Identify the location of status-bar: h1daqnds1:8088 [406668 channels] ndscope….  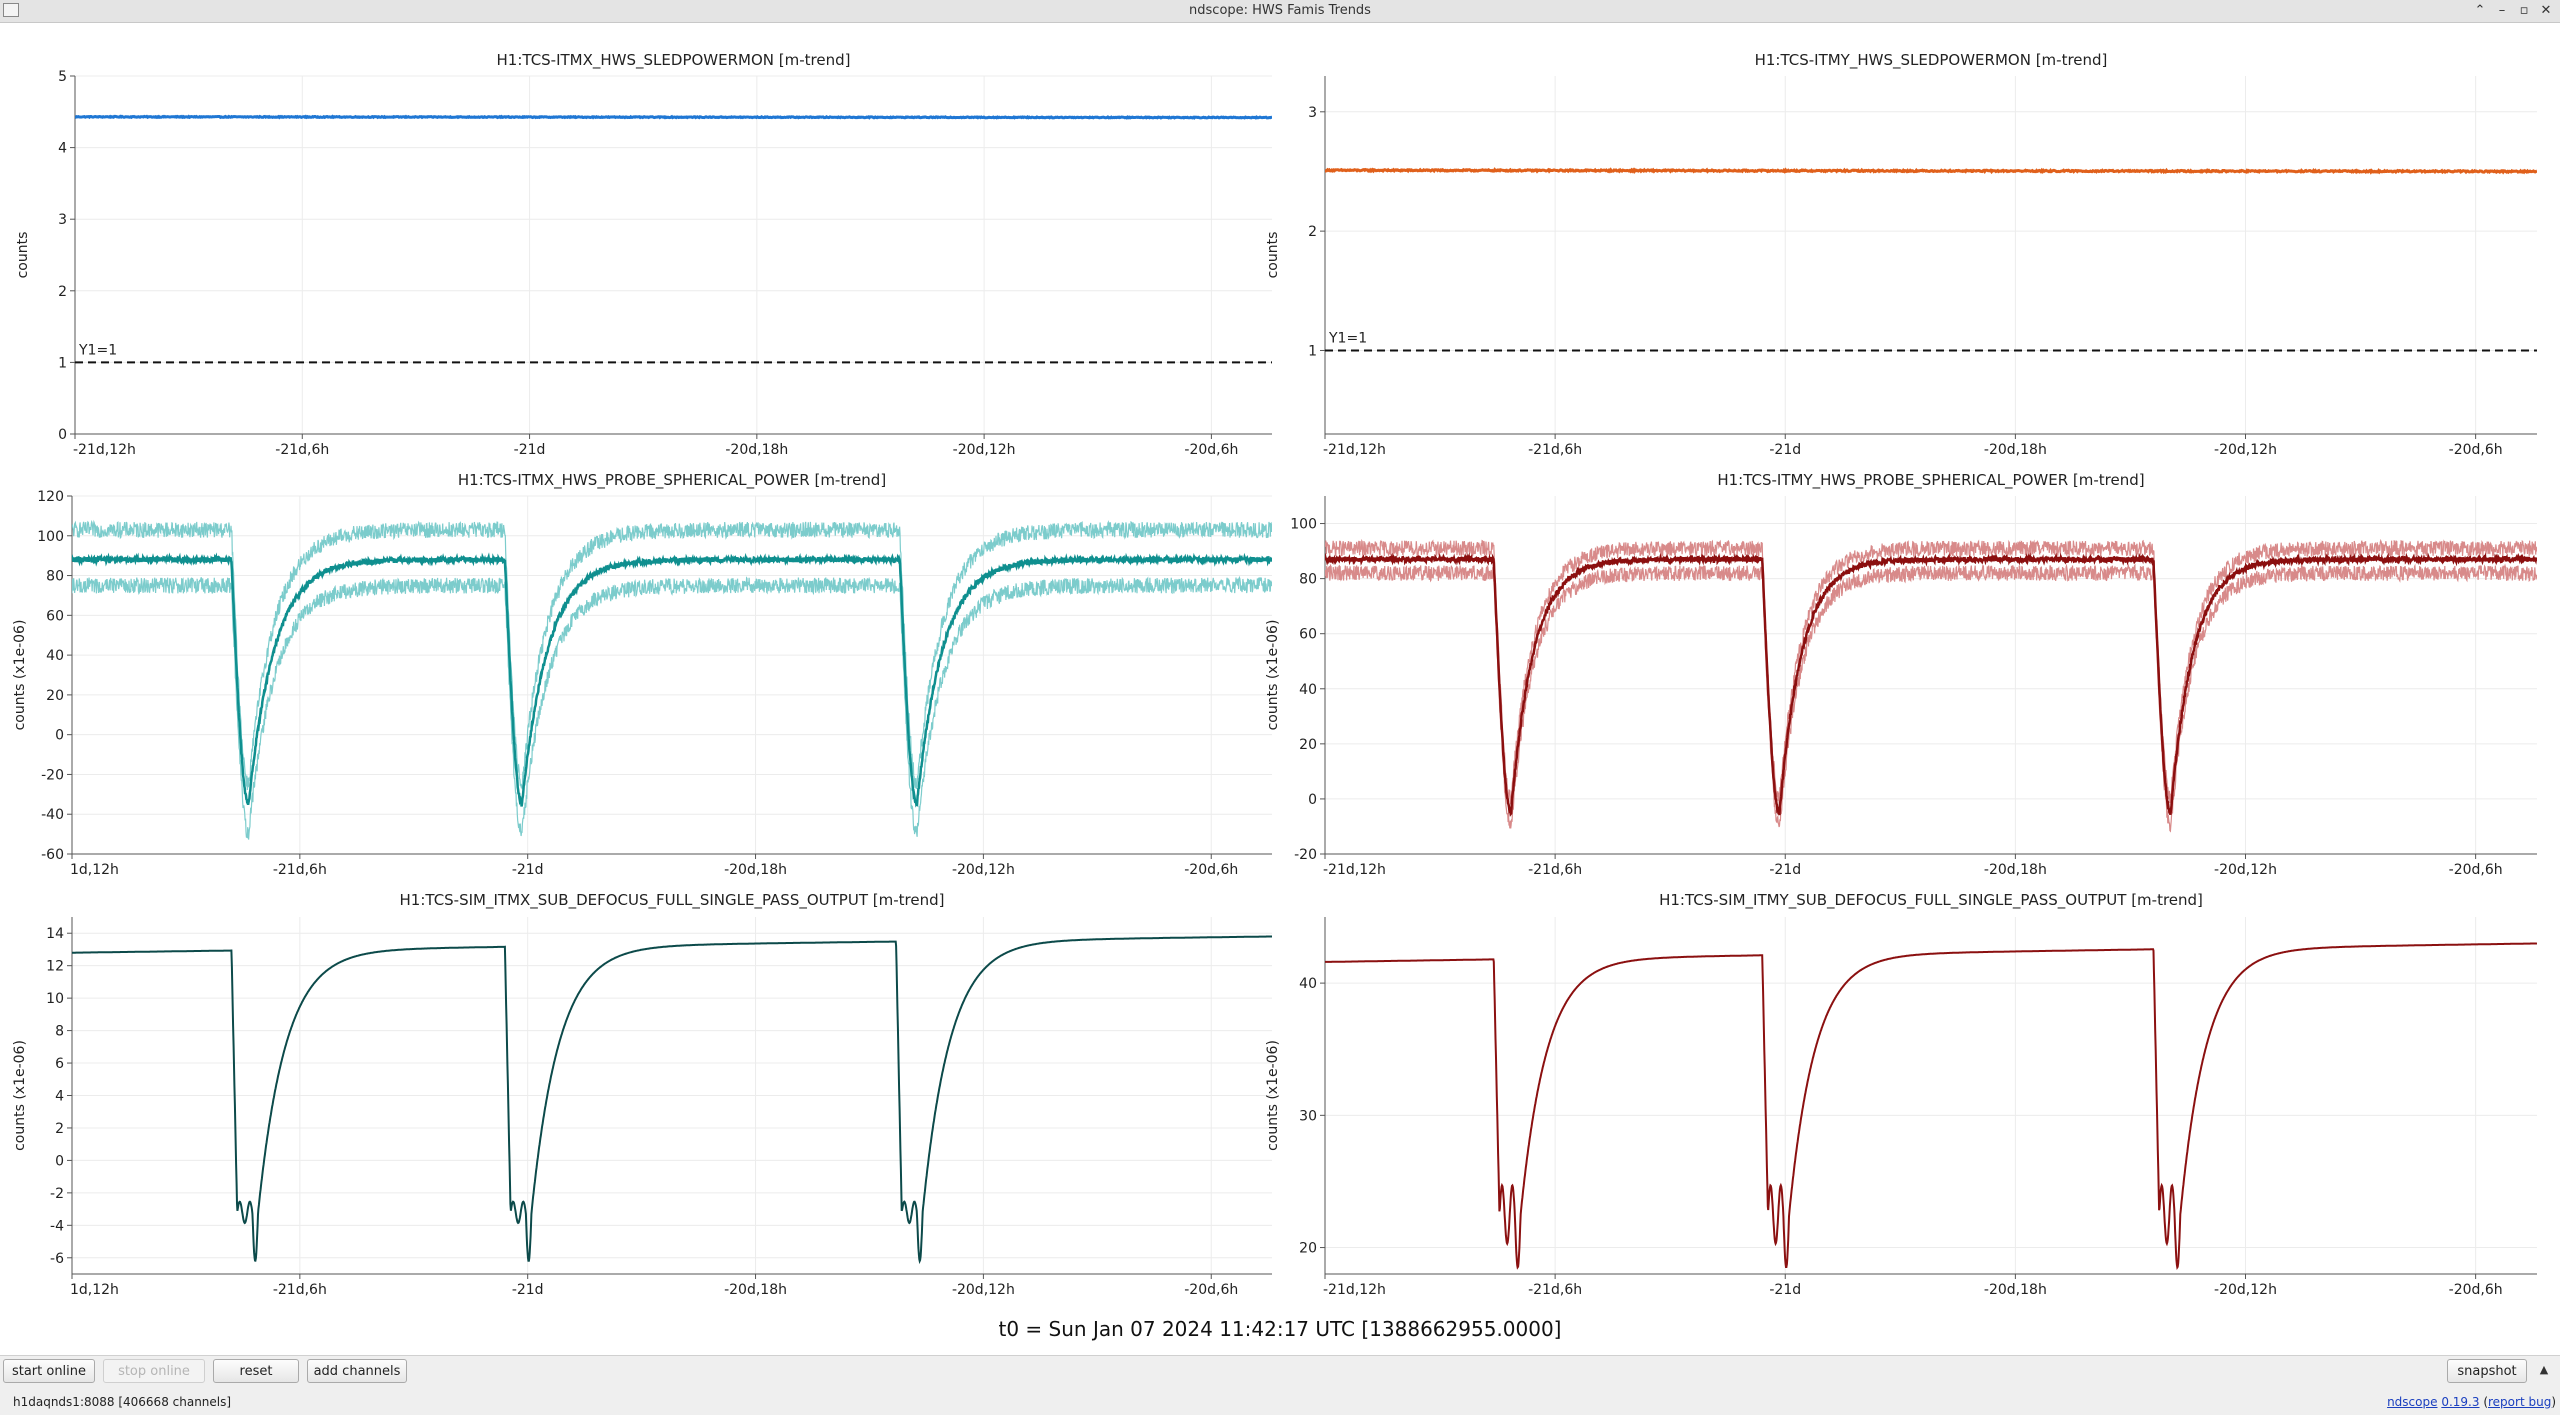
(1280, 1403).